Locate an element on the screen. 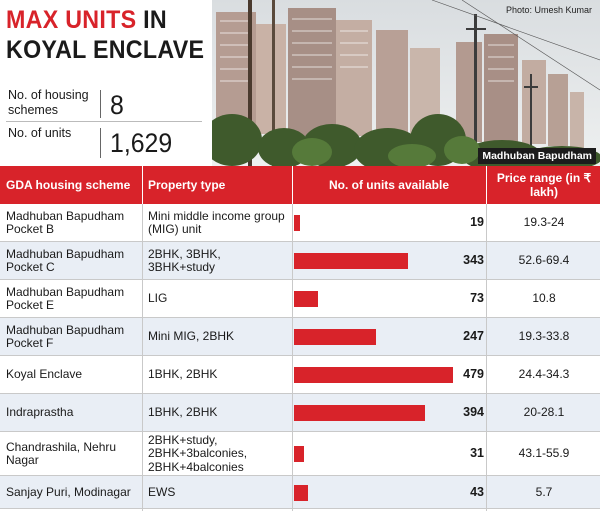  property-type: LIG is located at coordinates (158, 298).